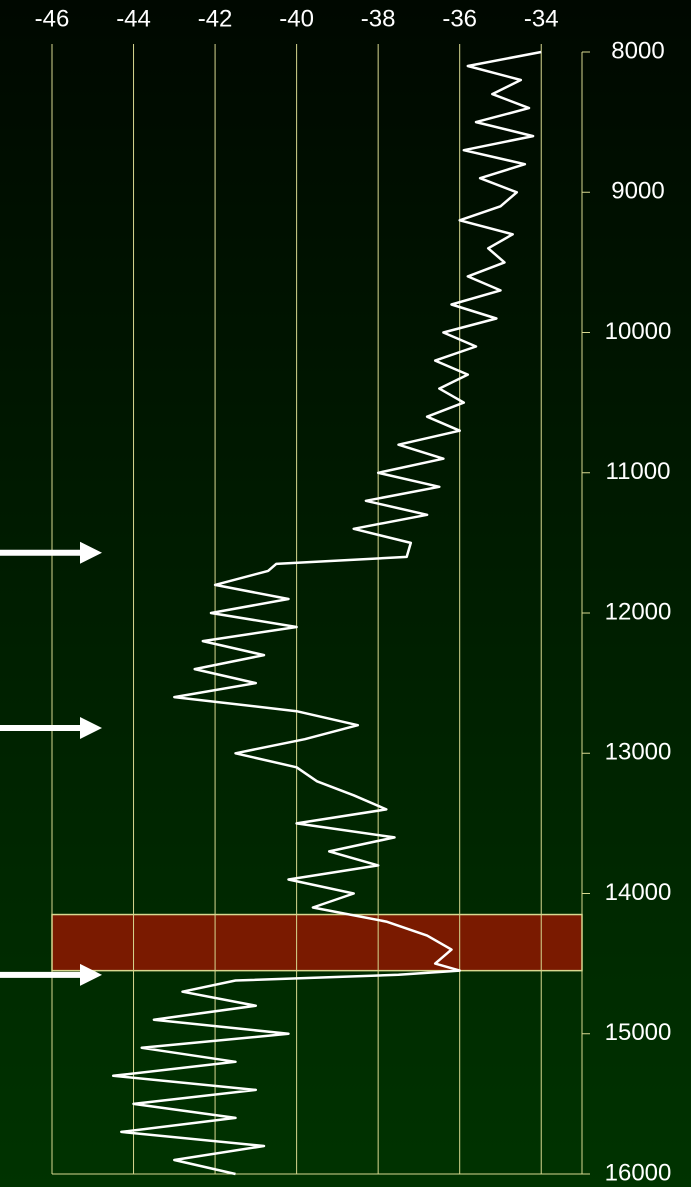 The height and width of the screenshot is (1187, 691). What do you see at coordinates (296, 18) in the screenshot?
I see `x-tick-label: -40` at bounding box center [296, 18].